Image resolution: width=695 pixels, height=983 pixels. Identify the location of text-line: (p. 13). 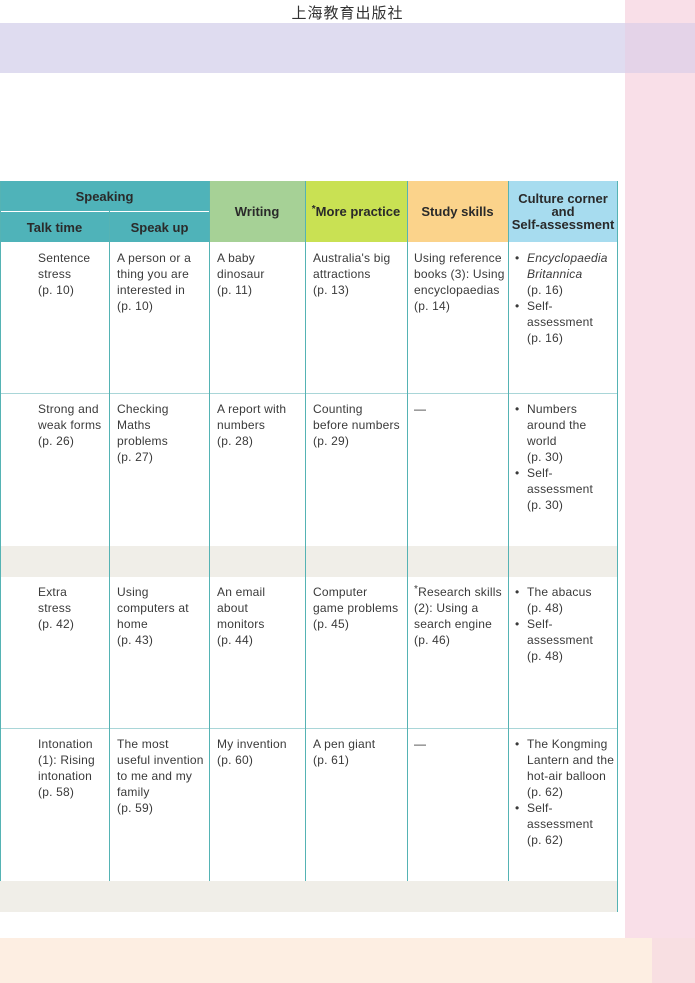
(331, 290).